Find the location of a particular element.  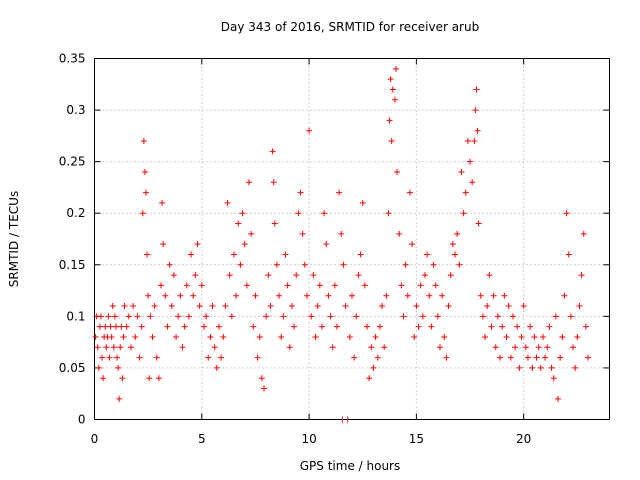

y-tick-label: 0.3 is located at coordinates (75, 110).